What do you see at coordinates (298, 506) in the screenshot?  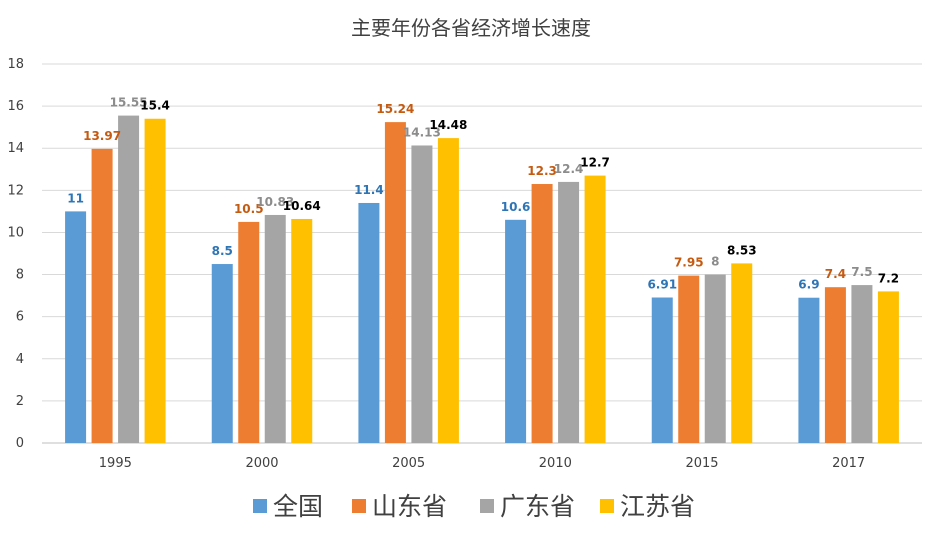 I see `legend-label: 全国` at bounding box center [298, 506].